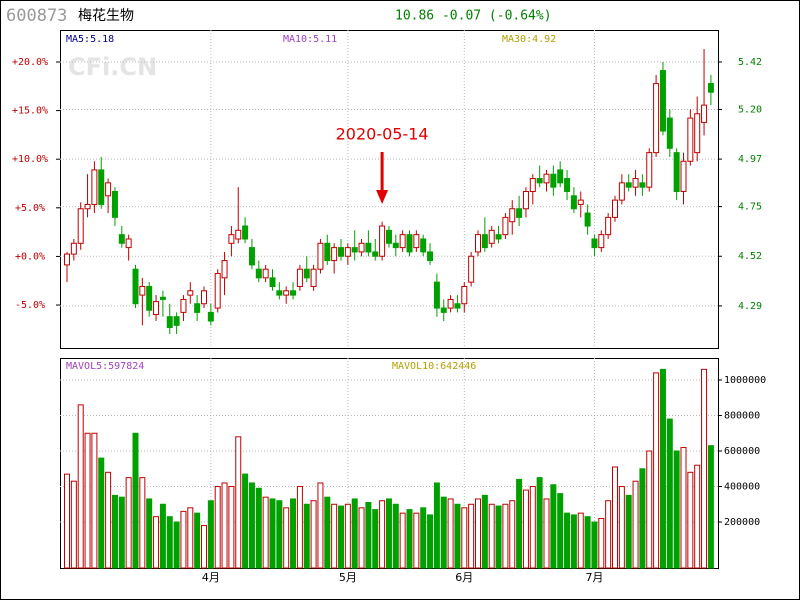  What do you see at coordinates (750, 109) in the screenshot?
I see `y-tick-label: 5.20` at bounding box center [750, 109].